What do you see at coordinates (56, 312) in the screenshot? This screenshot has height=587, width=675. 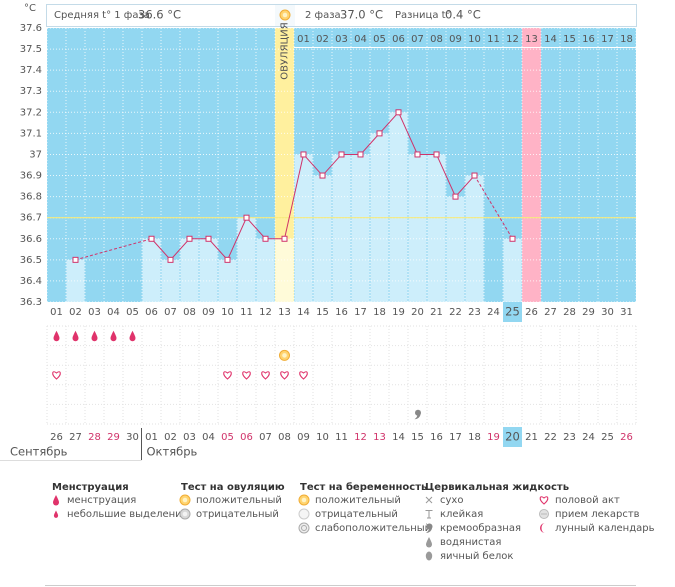 I see `x-tick-label: 01` at bounding box center [56, 312].